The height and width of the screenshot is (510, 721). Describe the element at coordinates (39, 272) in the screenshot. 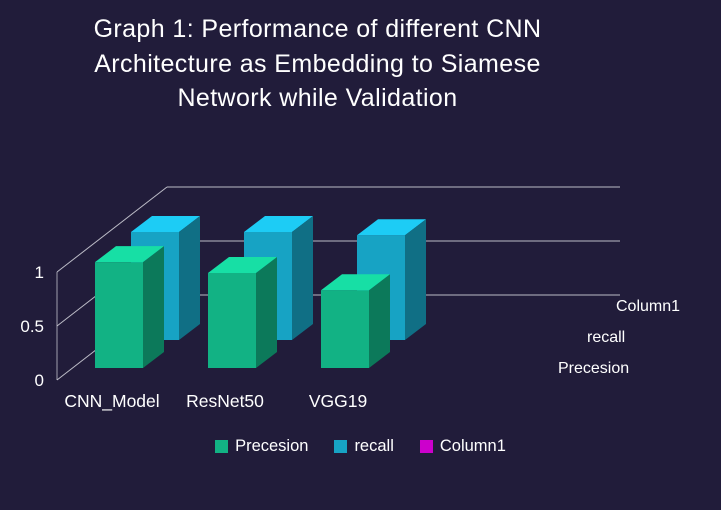

I see `y-tick-label: 1` at that location.